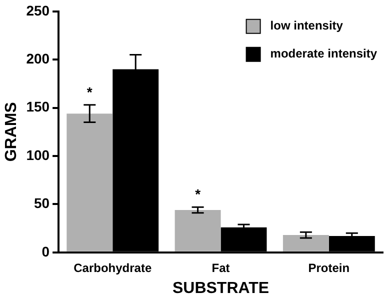  What do you see at coordinates (11, 132) in the screenshot?
I see `y-axis-title: GRAMS` at bounding box center [11, 132].